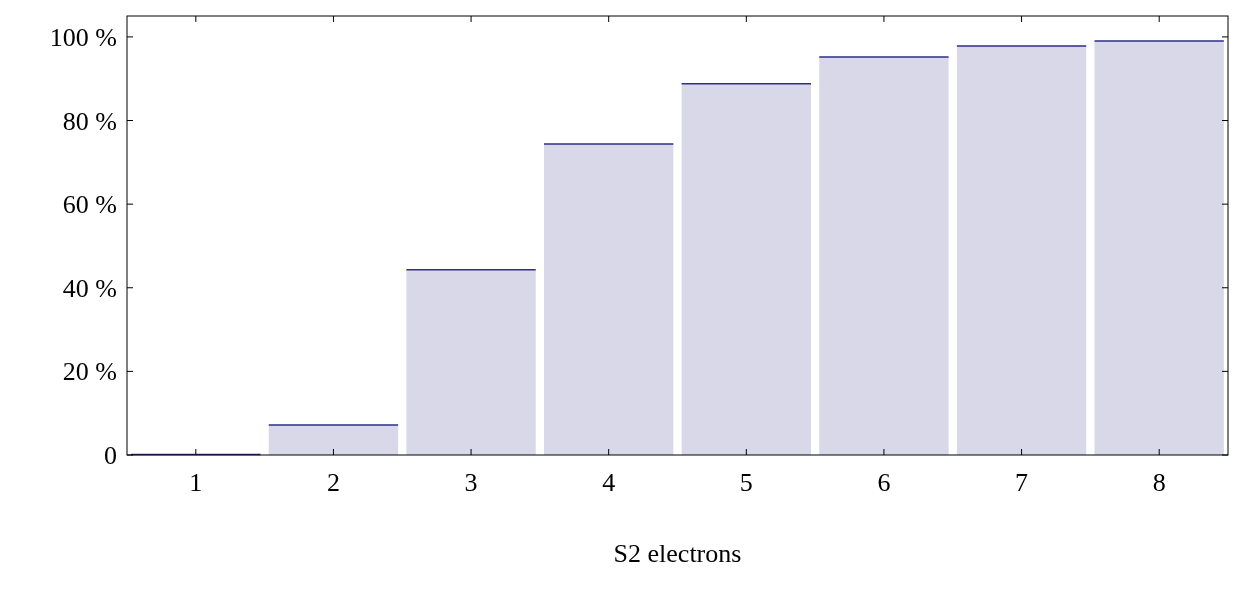 This screenshot has width=1245, height=589. Describe the element at coordinates (89, 288) in the screenshot. I see `y-tick-label: 40 %` at that location.